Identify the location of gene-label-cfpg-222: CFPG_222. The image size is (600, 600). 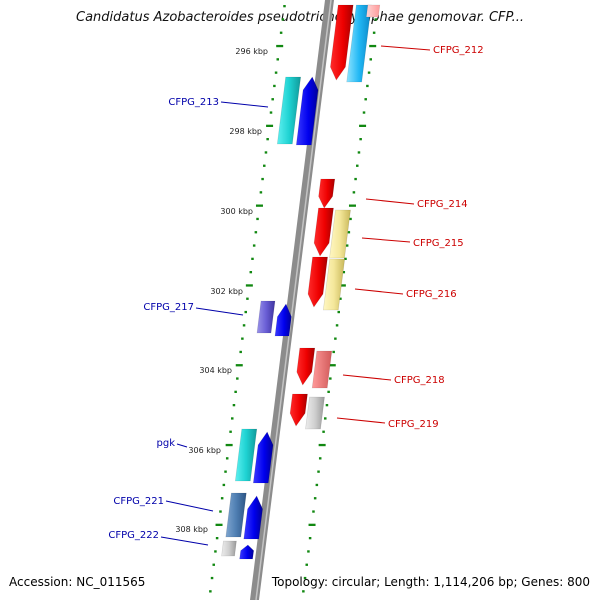
(133, 535).